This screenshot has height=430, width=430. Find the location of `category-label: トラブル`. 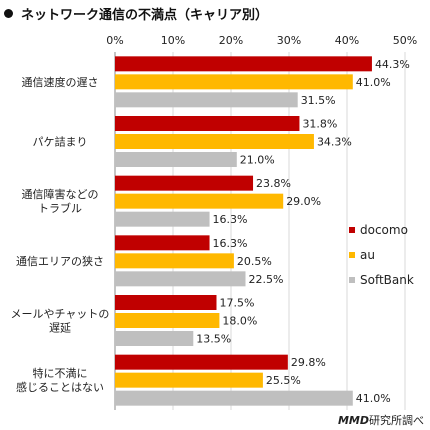

category-label: トラブル is located at coordinates (60, 208).